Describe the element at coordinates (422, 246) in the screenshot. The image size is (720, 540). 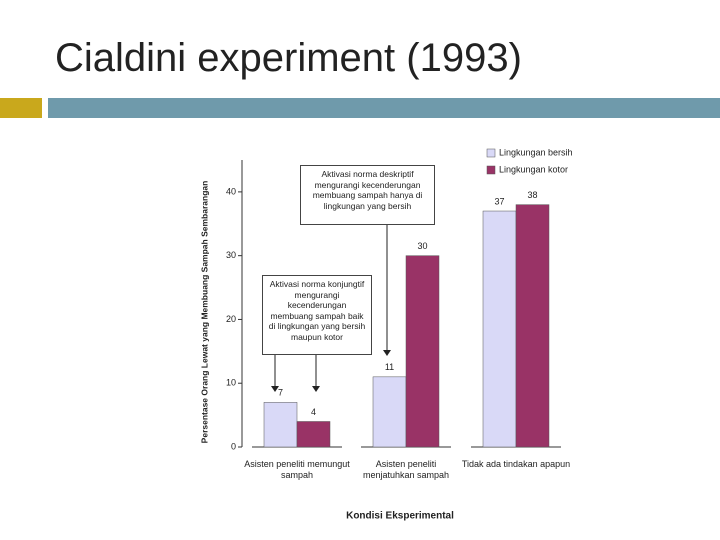
I see `value-label: 30` at that location.